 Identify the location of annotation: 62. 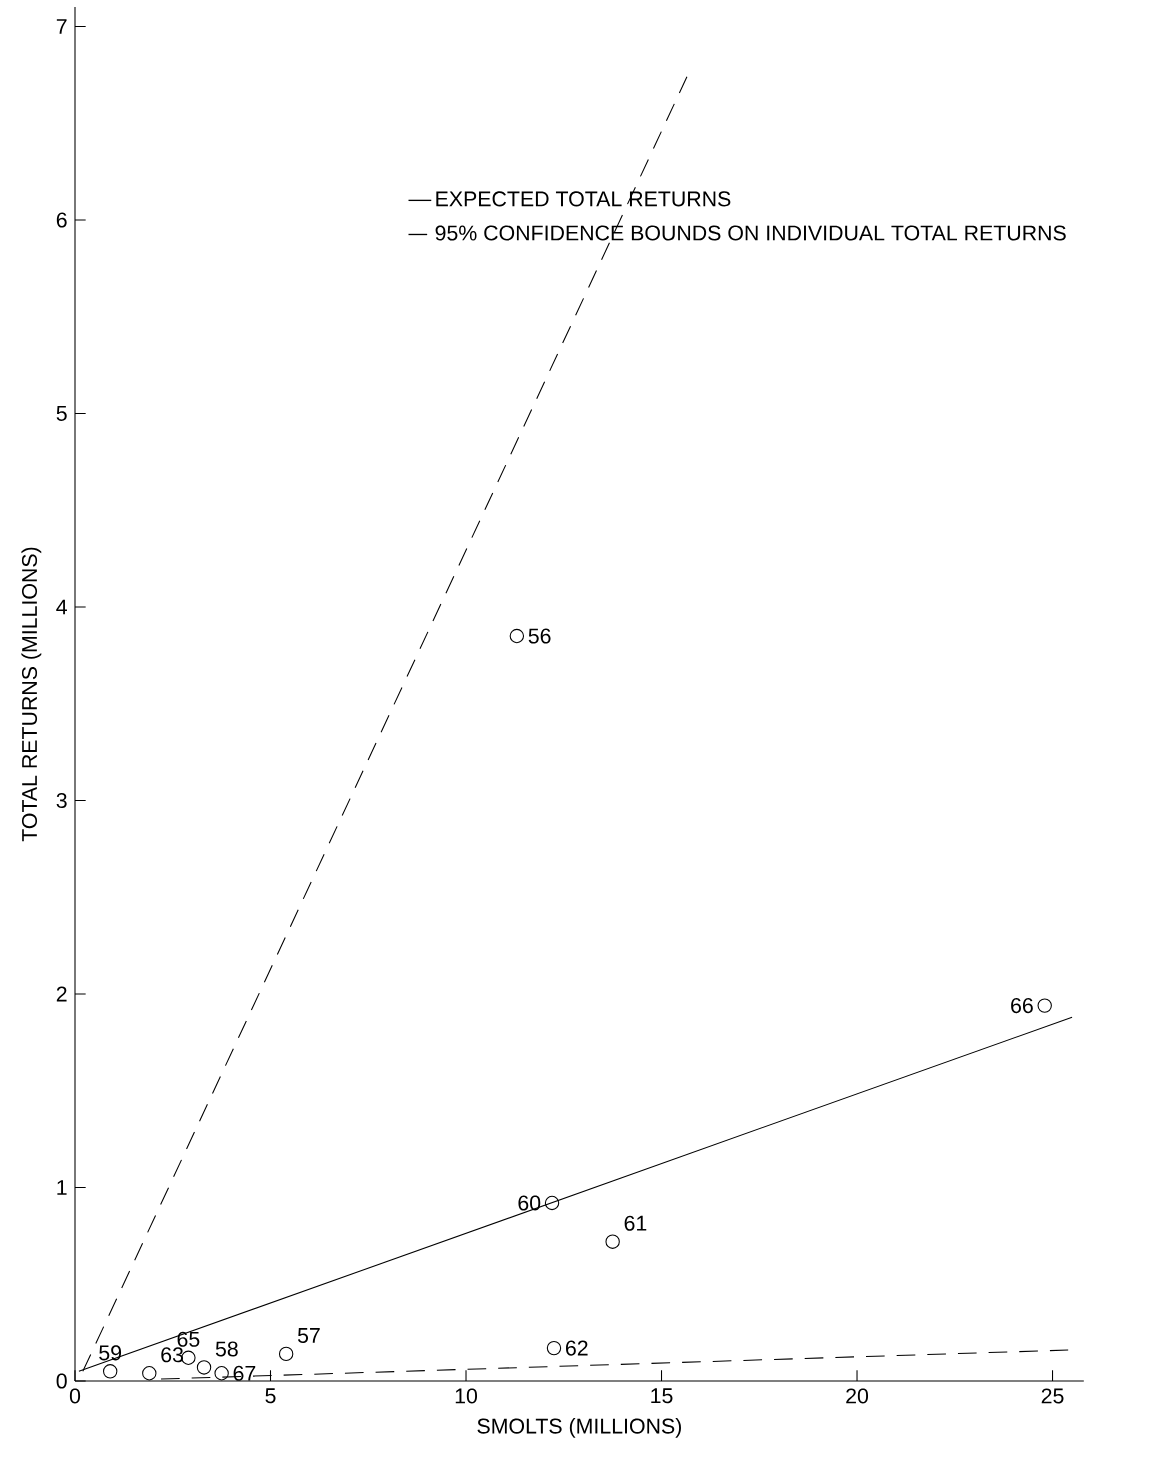
(577, 1348).